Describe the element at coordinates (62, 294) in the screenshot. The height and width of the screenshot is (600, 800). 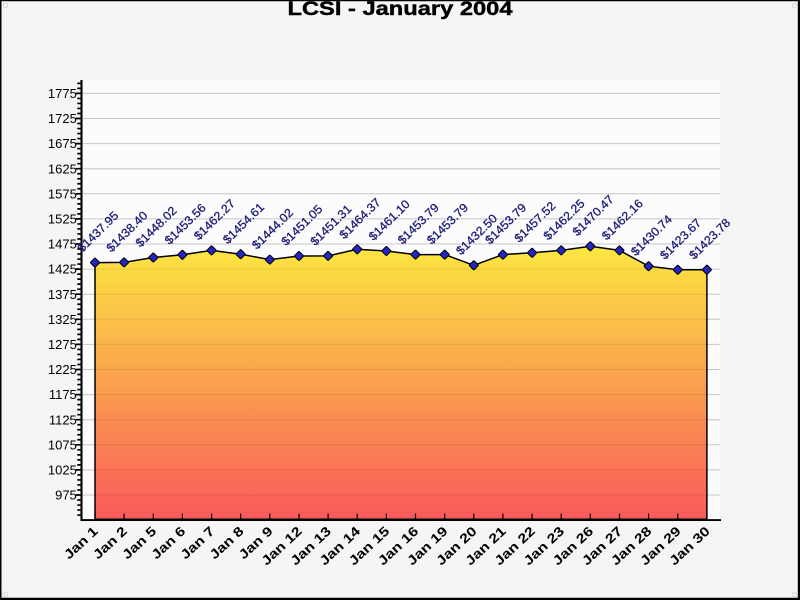
I see `svg-text: 1375` at that location.